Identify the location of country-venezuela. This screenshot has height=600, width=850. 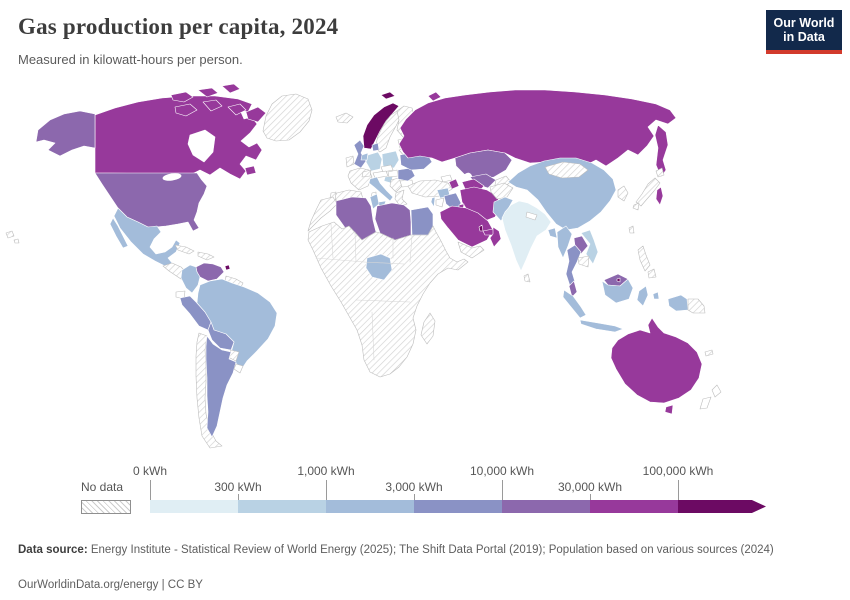
(210, 272).